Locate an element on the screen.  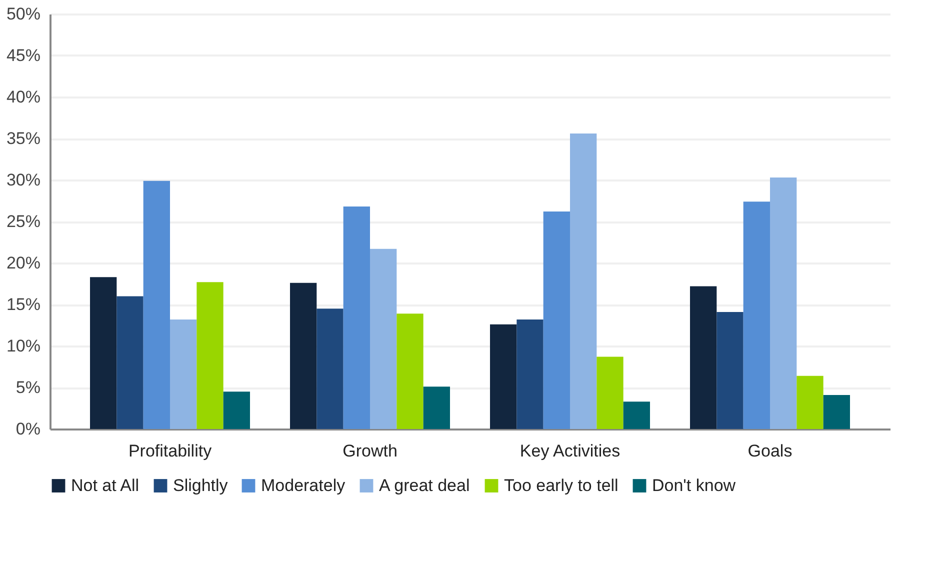
y-tick-label: 10% is located at coordinates (23, 346).